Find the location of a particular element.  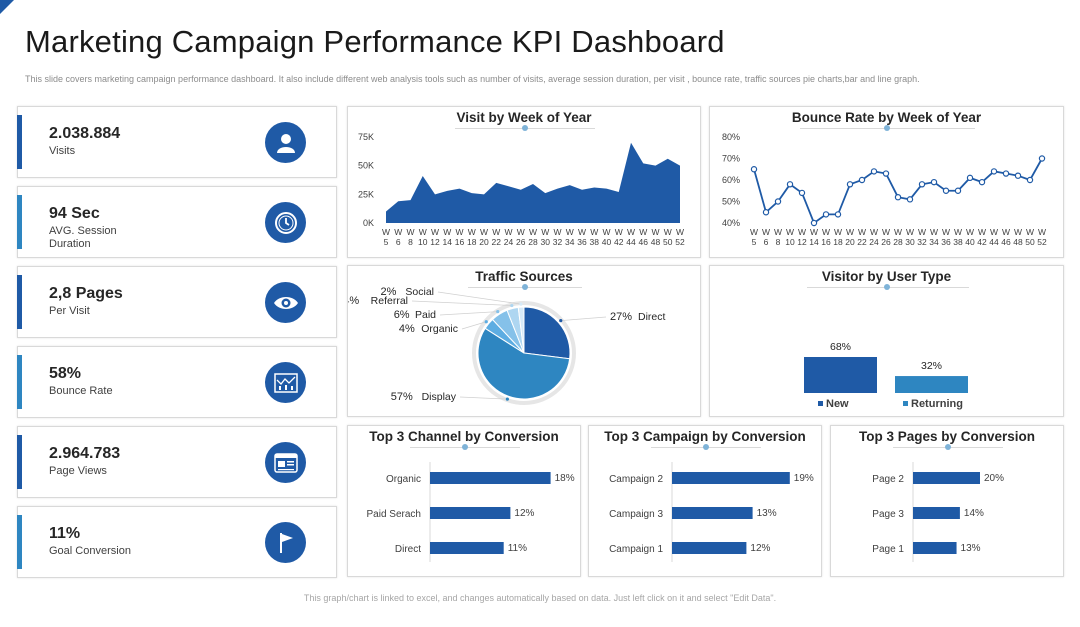

user-type-bar-chart: 68% New 32% Returning is located at coordinates (886, 375).